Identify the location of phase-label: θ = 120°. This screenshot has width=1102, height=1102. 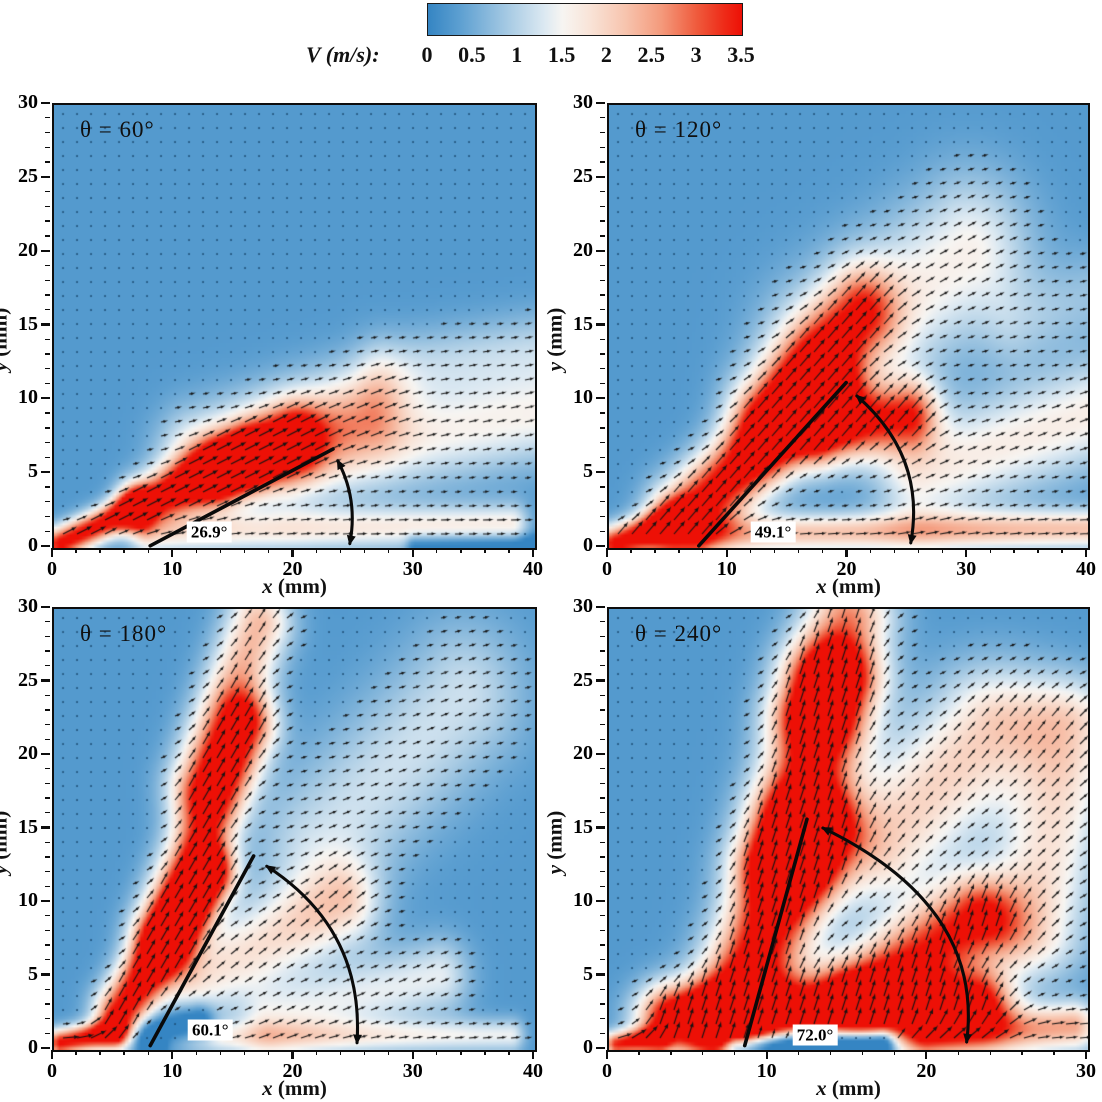
(679, 129).